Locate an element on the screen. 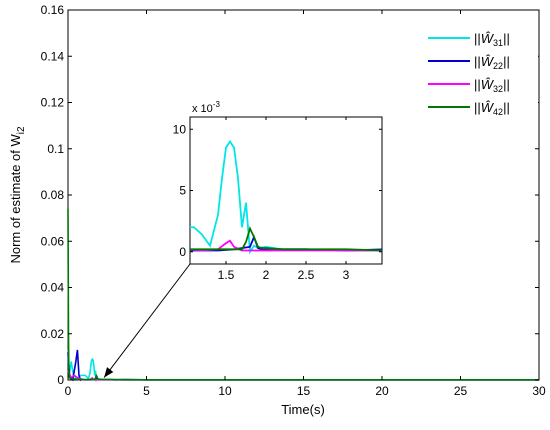  inset-y-multiplier: x 10-3 is located at coordinates (206, 107).